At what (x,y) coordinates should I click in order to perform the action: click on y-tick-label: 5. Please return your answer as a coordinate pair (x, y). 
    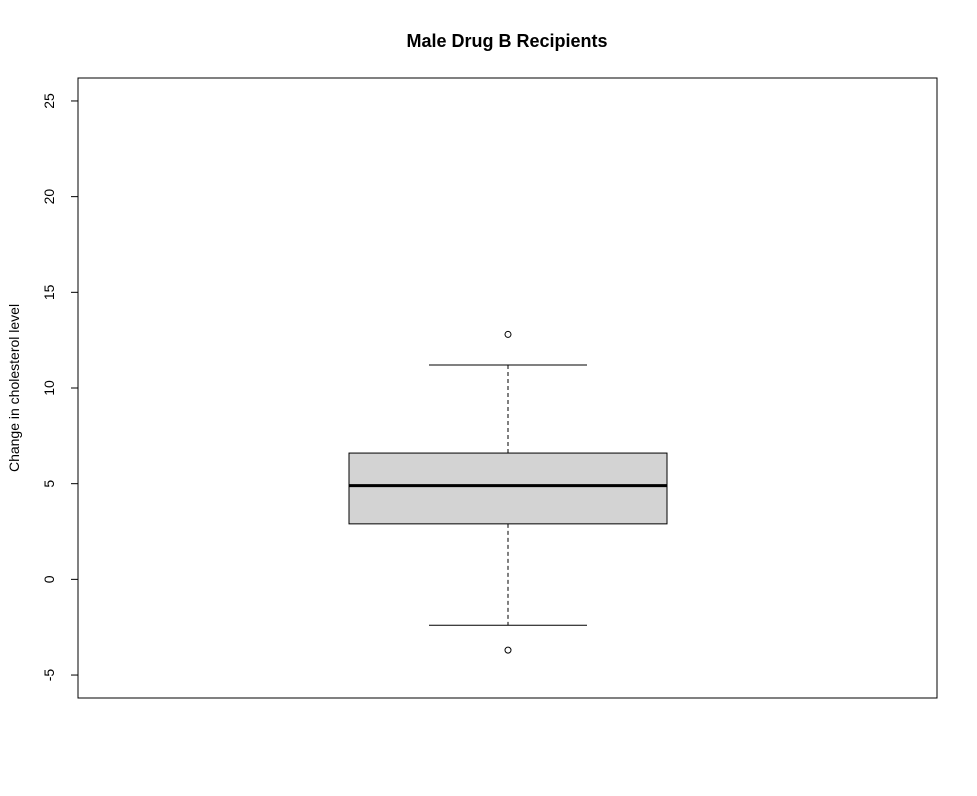
    Looking at the image, I should click on (49, 484).